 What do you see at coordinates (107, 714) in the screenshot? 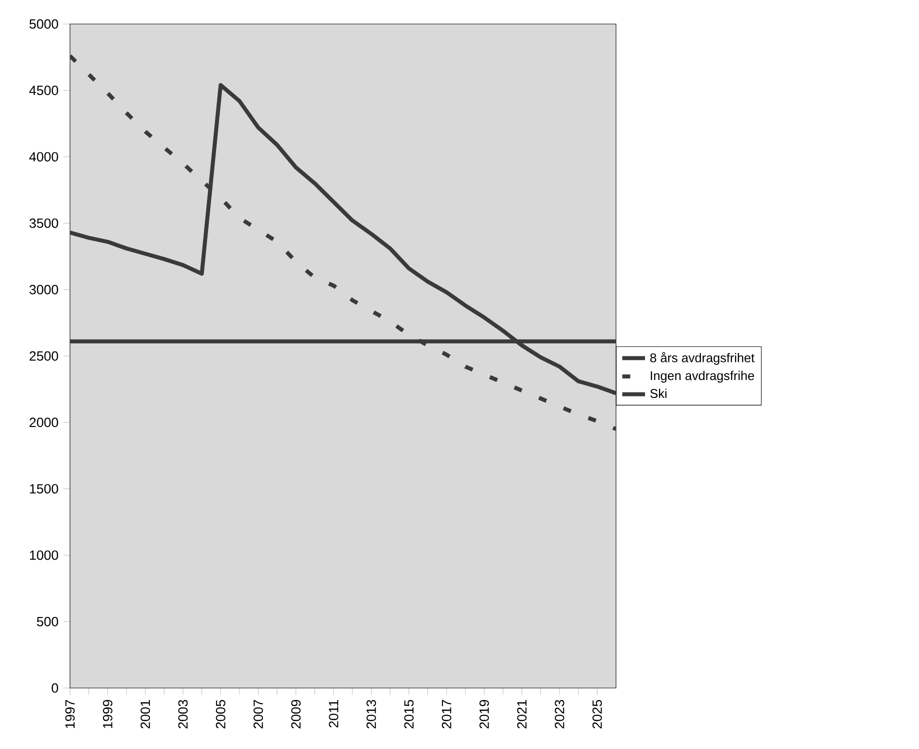
I see `x-tick-label: 1999` at bounding box center [107, 714].